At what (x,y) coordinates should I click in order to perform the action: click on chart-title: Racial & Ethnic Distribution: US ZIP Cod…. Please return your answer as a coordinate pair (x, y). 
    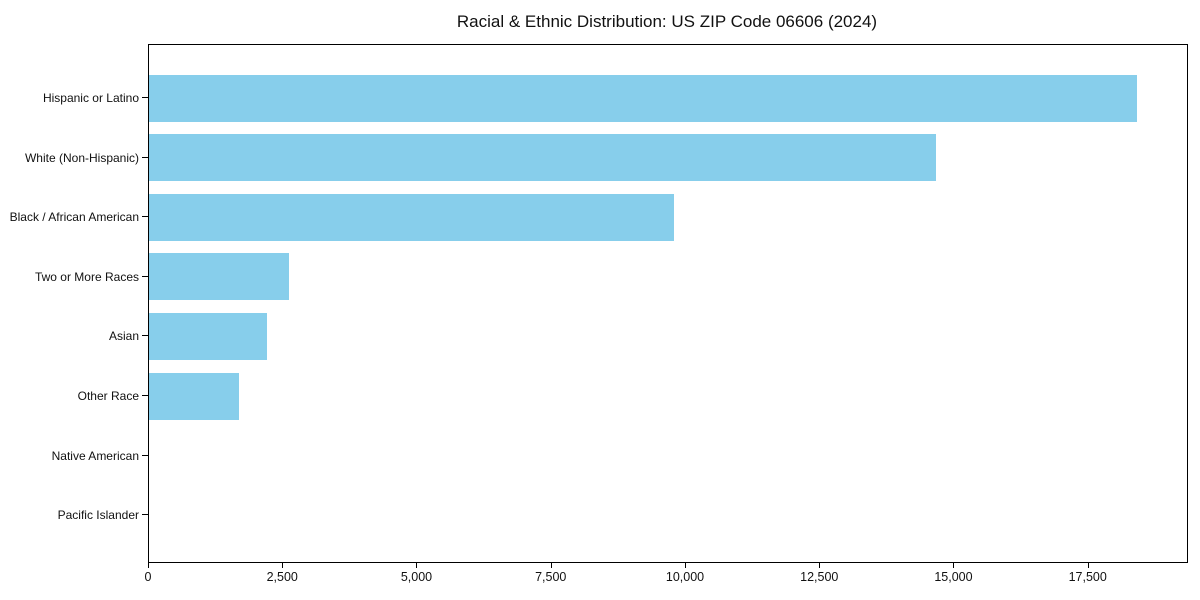
    Looking at the image, I should click on (667, 21).